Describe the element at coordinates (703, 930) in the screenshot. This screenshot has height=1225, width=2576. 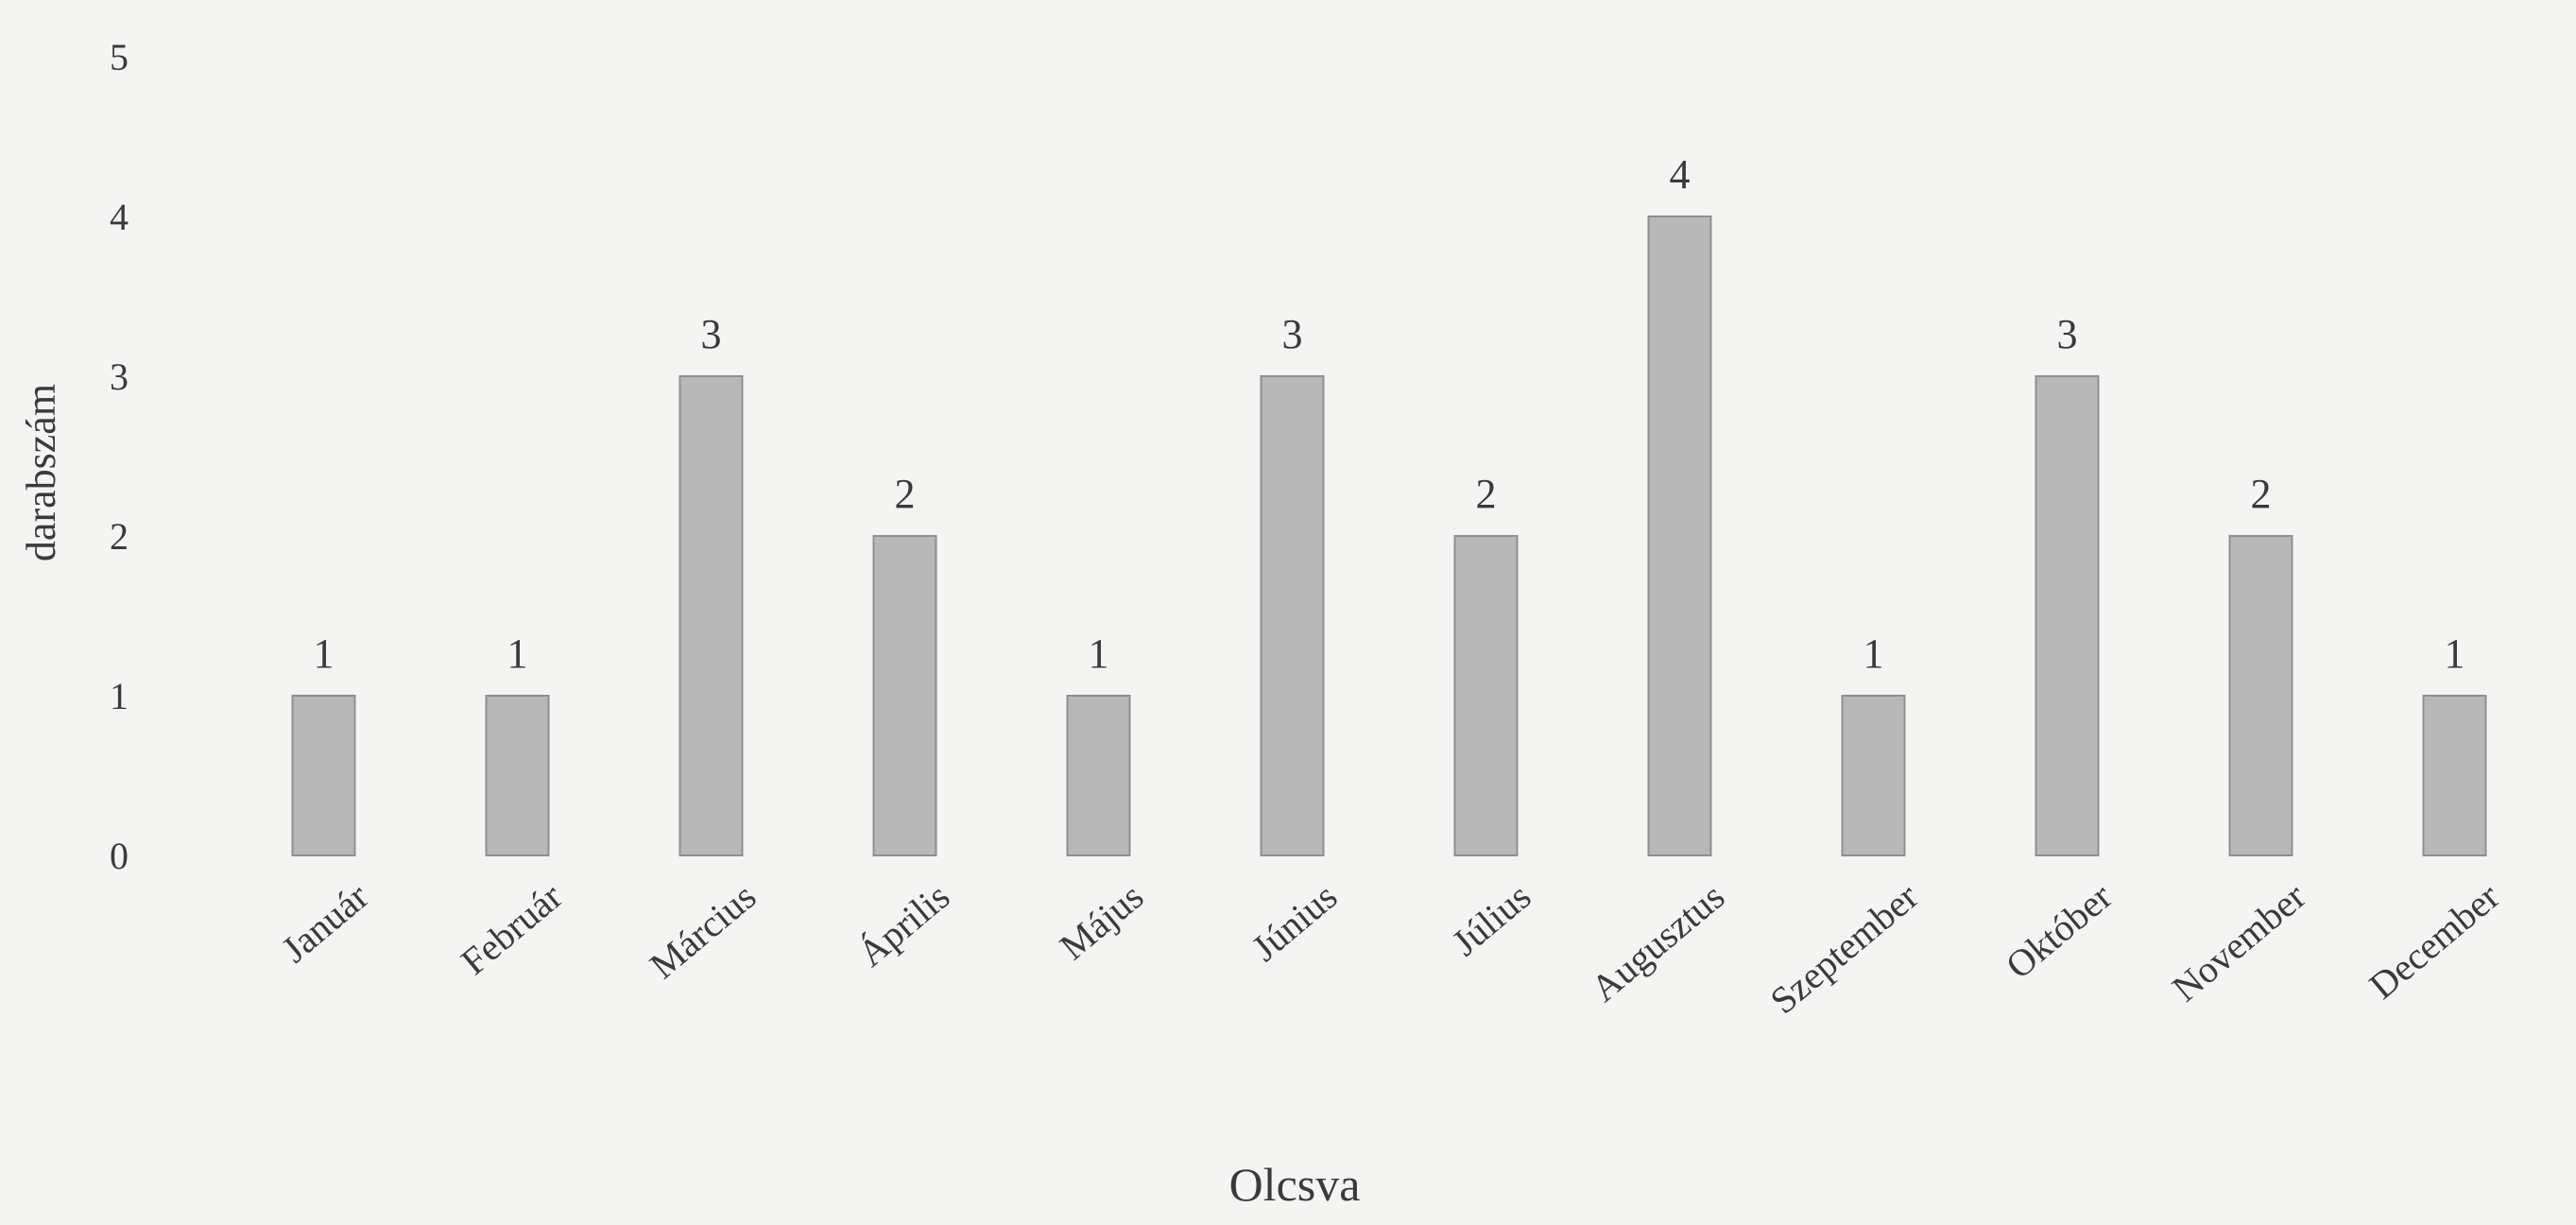
I see `x-tick-label: Március` at that location.